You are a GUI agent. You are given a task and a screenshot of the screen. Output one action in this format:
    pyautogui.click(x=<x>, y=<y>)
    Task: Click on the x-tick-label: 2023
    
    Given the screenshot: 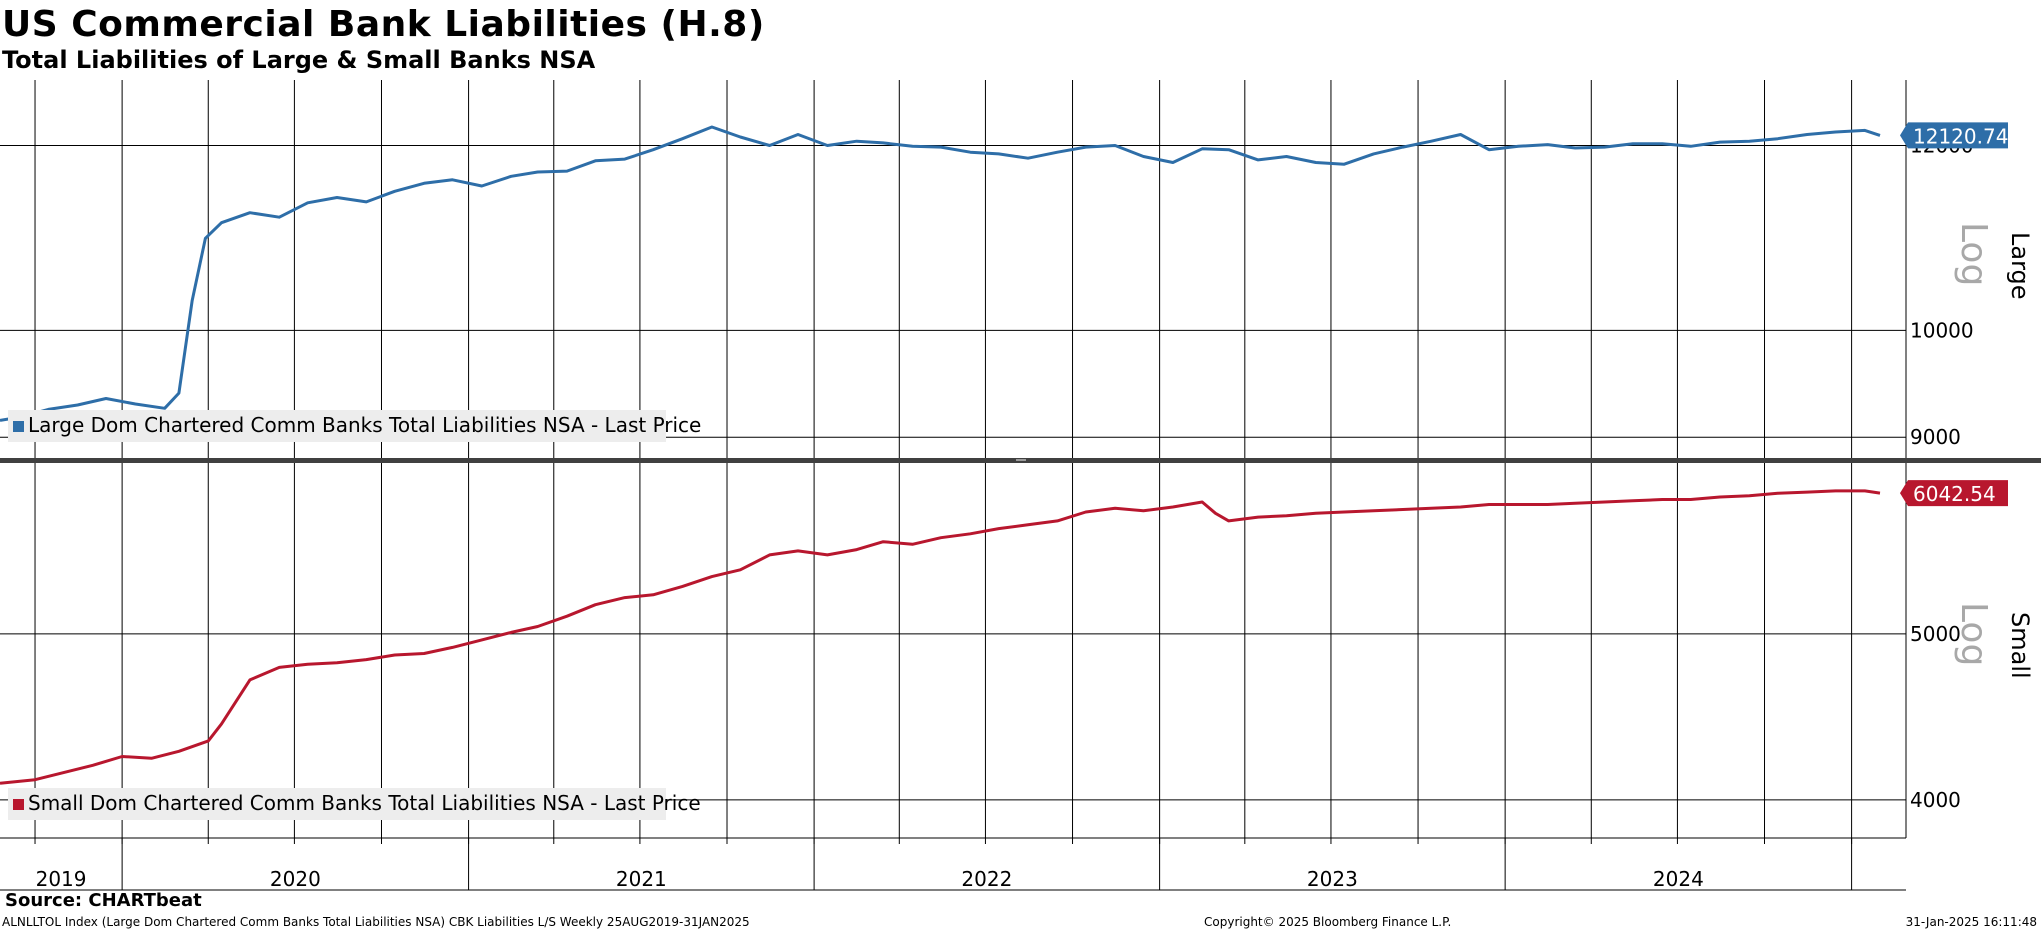 What is the action you would take?
    pyautogui.click(x=1332, y=879)
    